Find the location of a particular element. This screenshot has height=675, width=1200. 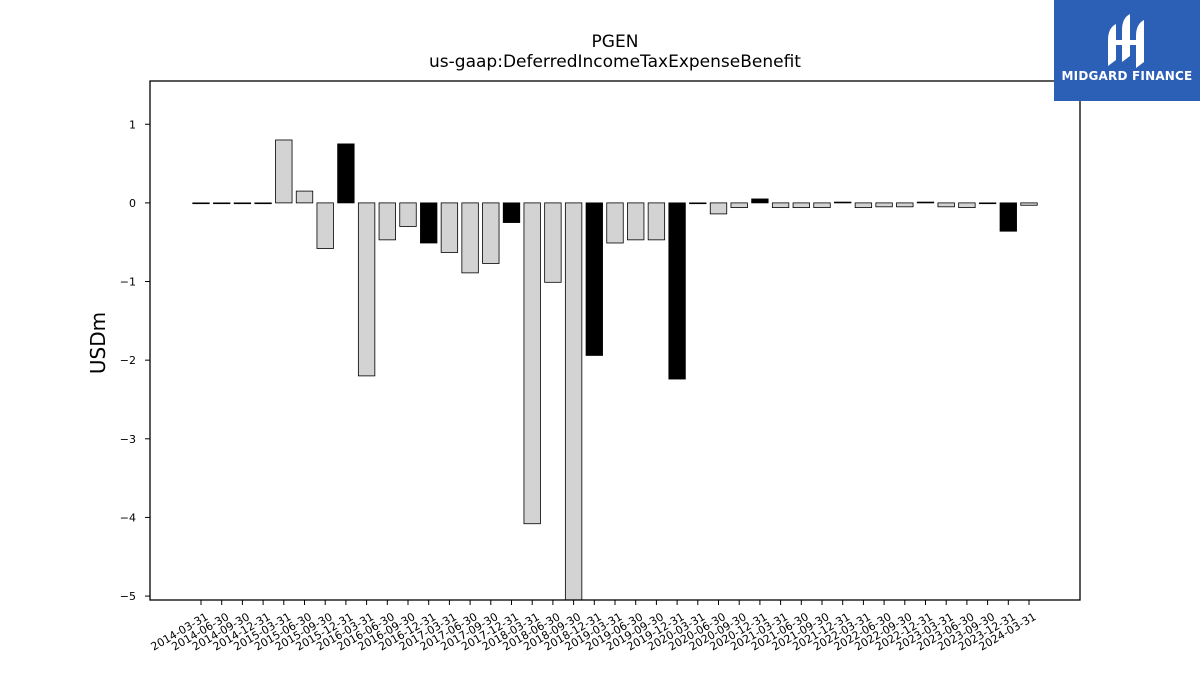

brand-logo: MIDGARD FINANCE is located at coordinates (1127, 50).